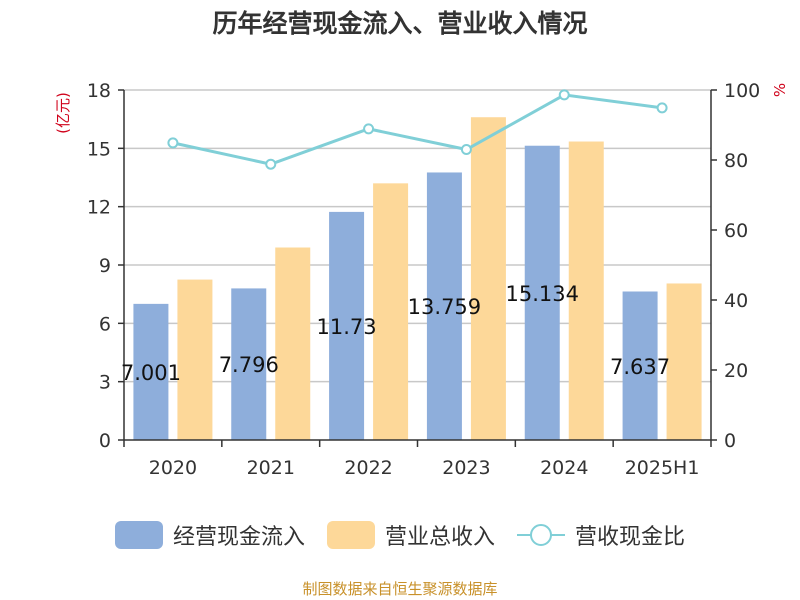 The image size is (800, 600). I want to click on data-label-cash-inflow: 11.73, so click(347, 327).